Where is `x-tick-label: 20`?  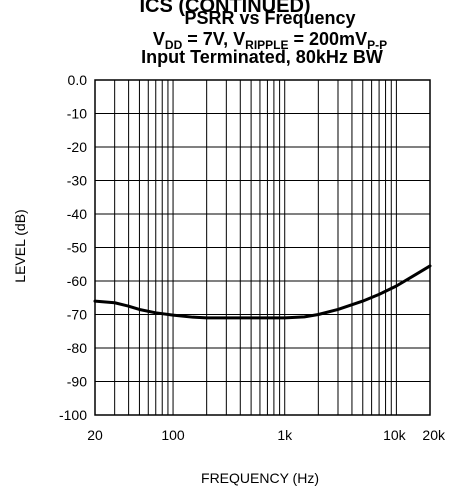 x-tick-label: 20 is located at coordinates (95, 435).